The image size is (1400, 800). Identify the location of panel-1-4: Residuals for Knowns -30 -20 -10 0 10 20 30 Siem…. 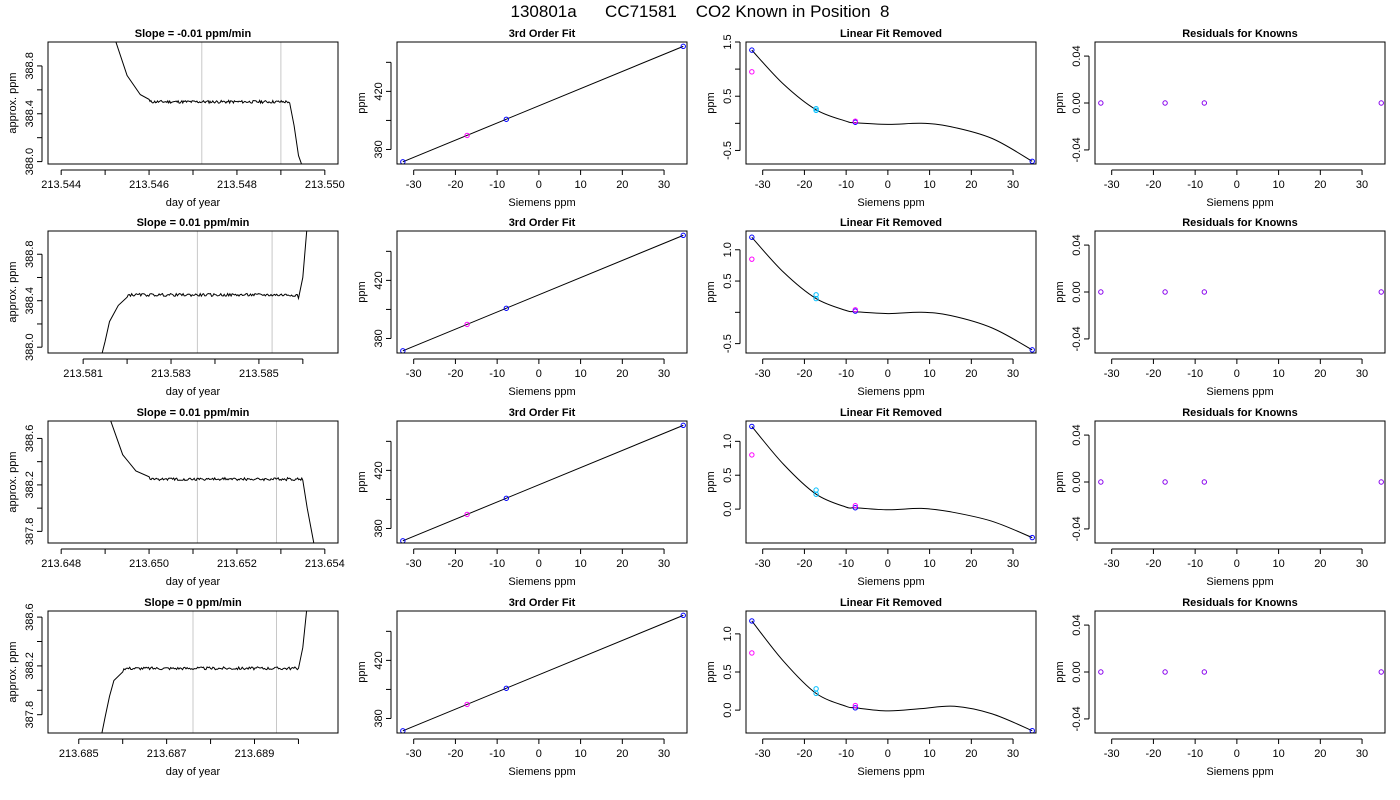
(1220, 118).